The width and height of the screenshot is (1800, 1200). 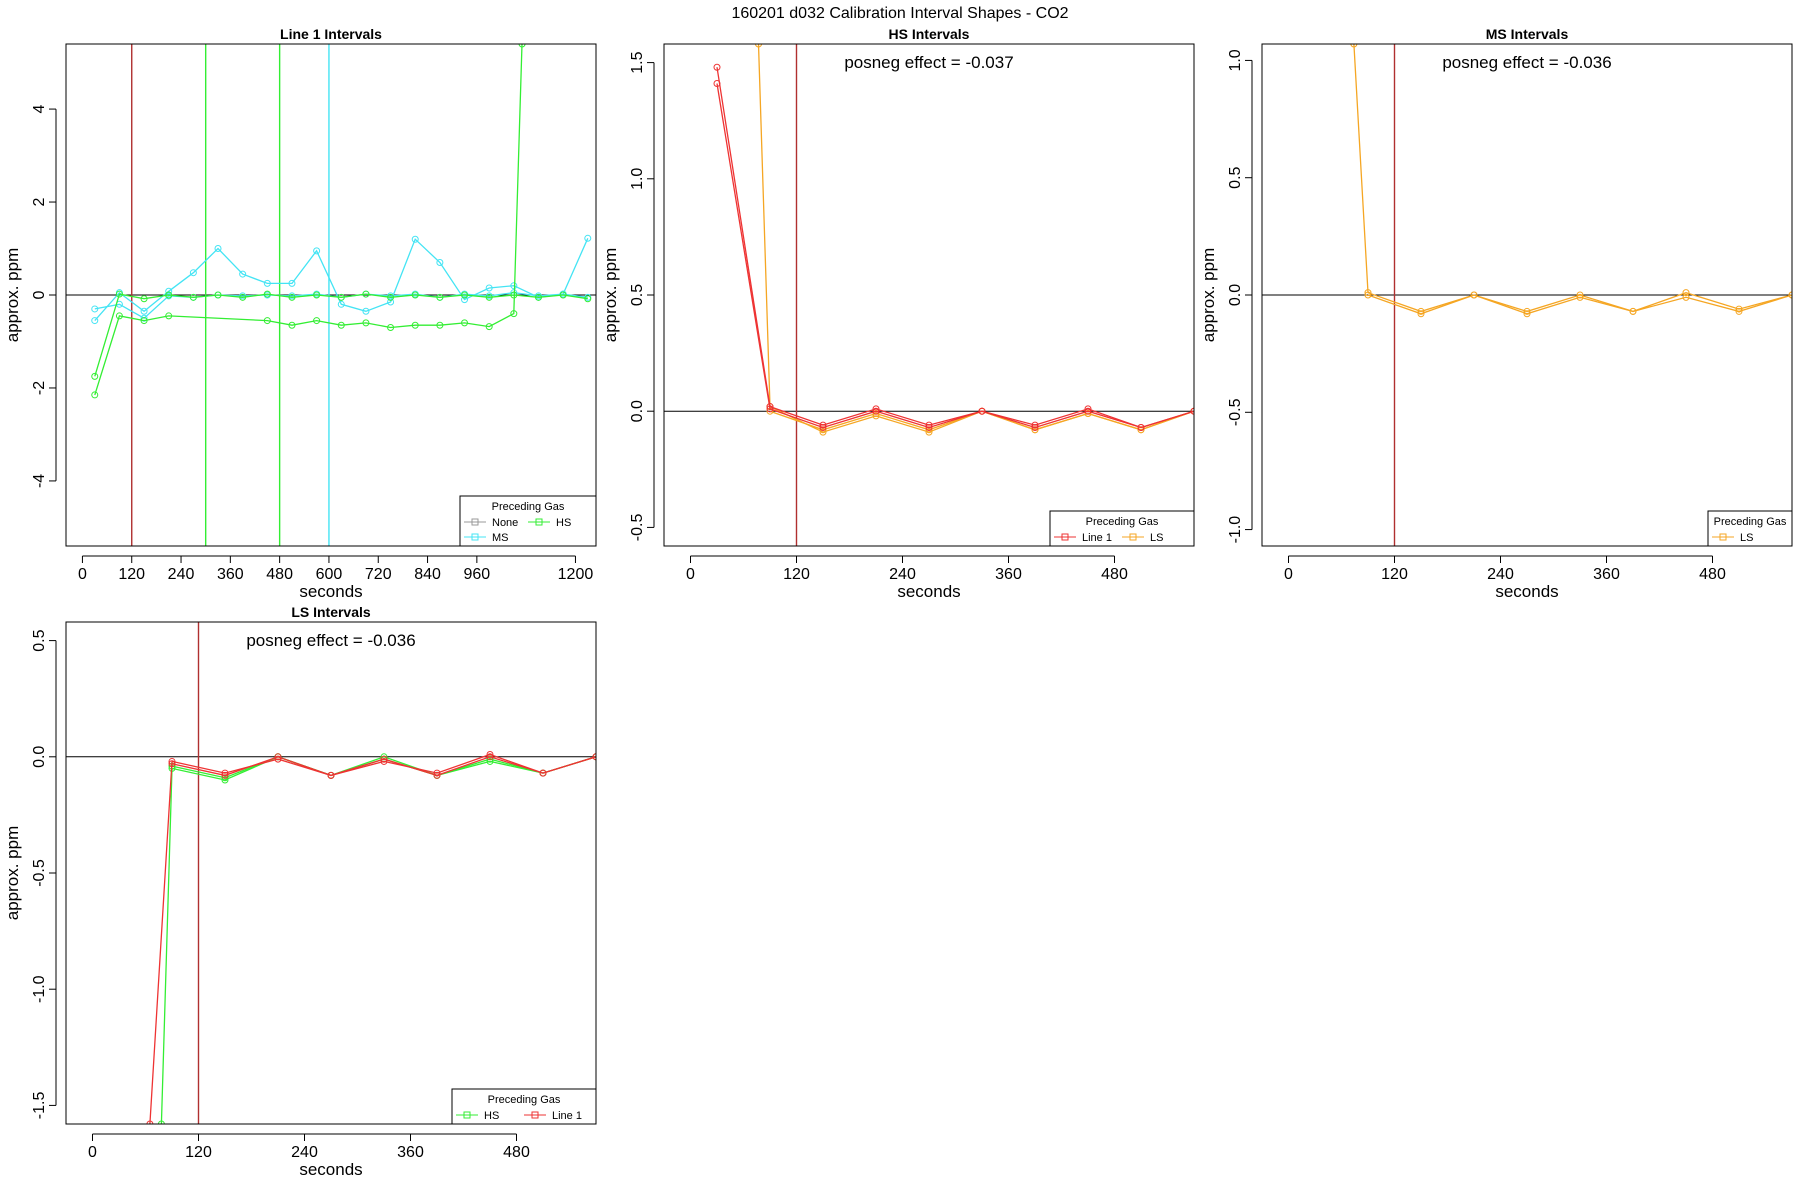 I want to click on panel-title: Line 1 Intervals, so click(x=331, y=34).